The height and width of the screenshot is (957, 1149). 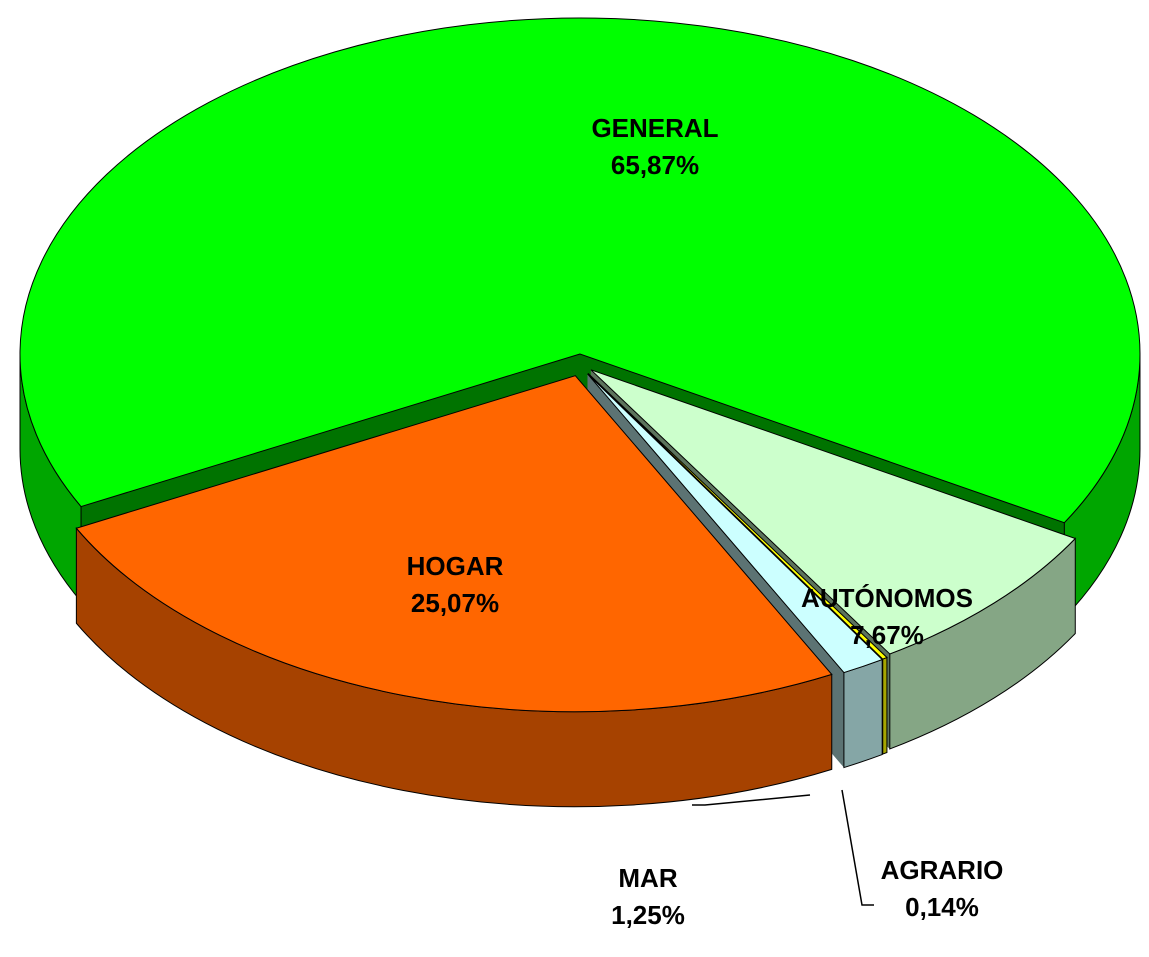 What do you see at coordinates (887, 598) in the screenshot?
I see `slice-label: AUTÓNOMOS` at bounding box center [887, 598].